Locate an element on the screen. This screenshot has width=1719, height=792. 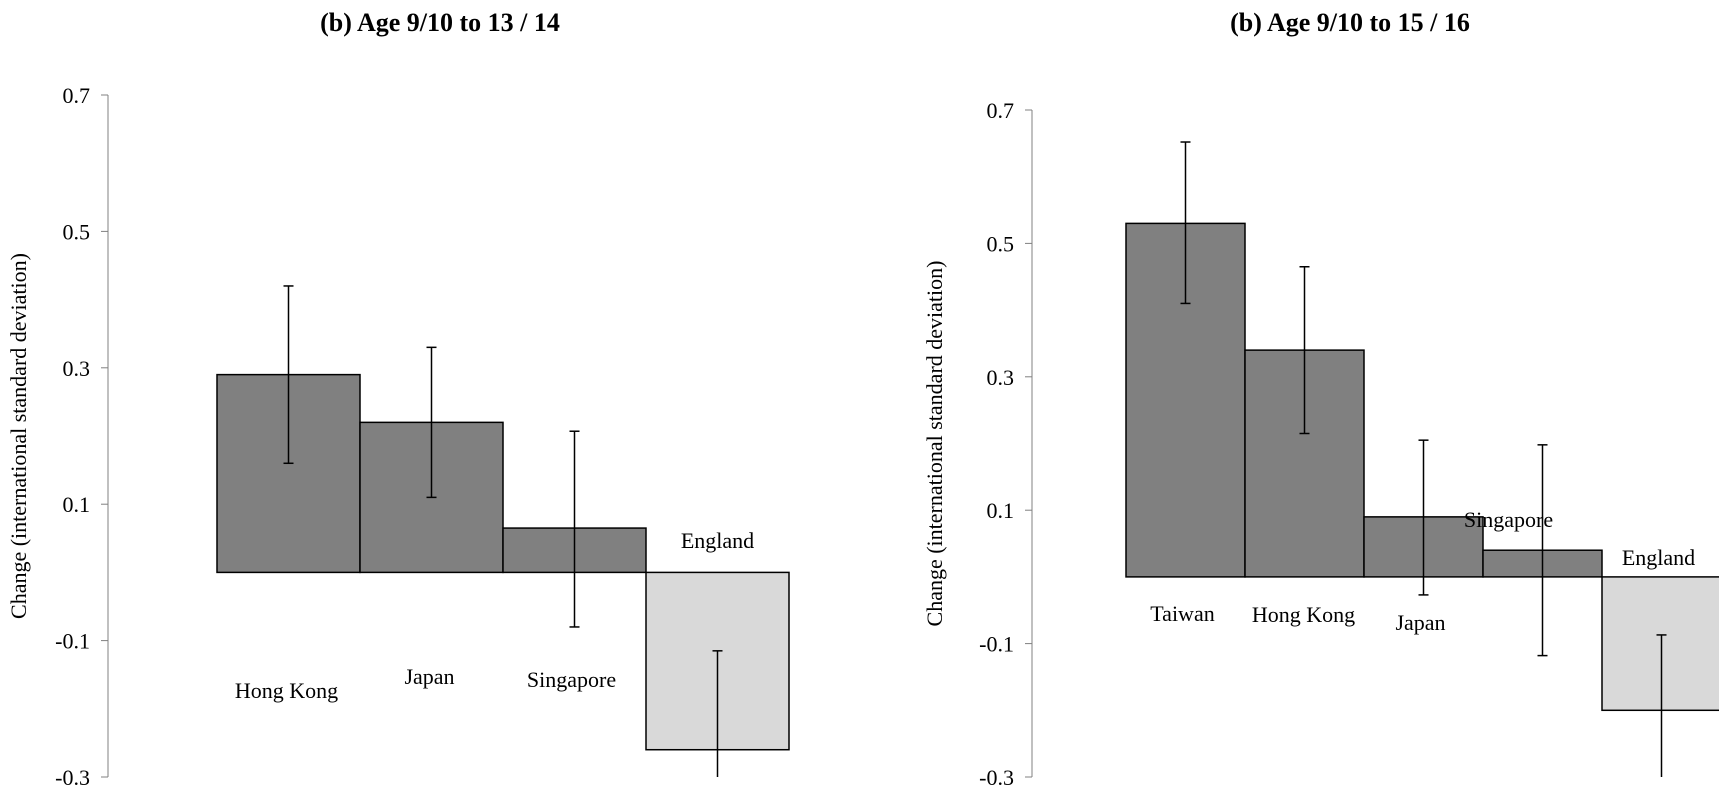
bar is located at coordinates (1660, 644).